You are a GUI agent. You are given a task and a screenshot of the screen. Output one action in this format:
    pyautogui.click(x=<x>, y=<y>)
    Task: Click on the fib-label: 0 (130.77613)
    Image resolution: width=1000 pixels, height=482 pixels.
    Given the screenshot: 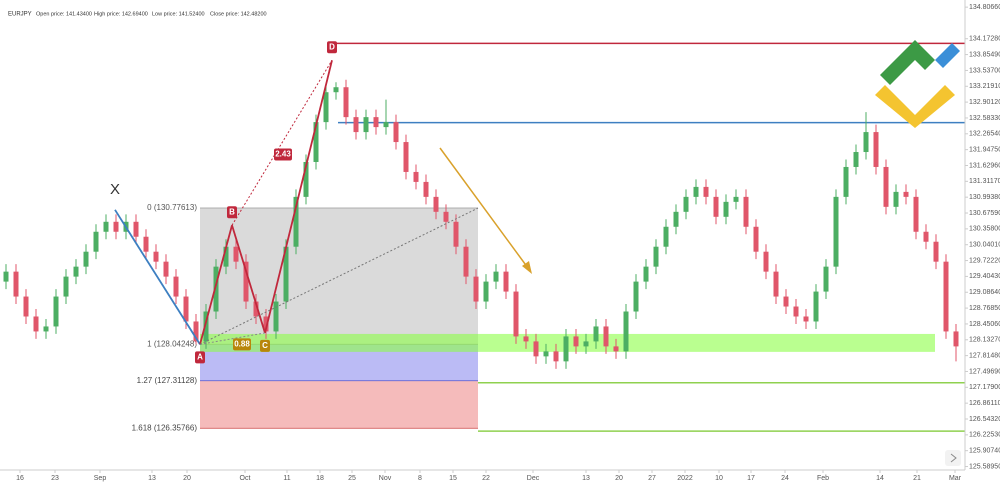 What is the action you would take?
    pyautogui.click(x=172, y=207)
    